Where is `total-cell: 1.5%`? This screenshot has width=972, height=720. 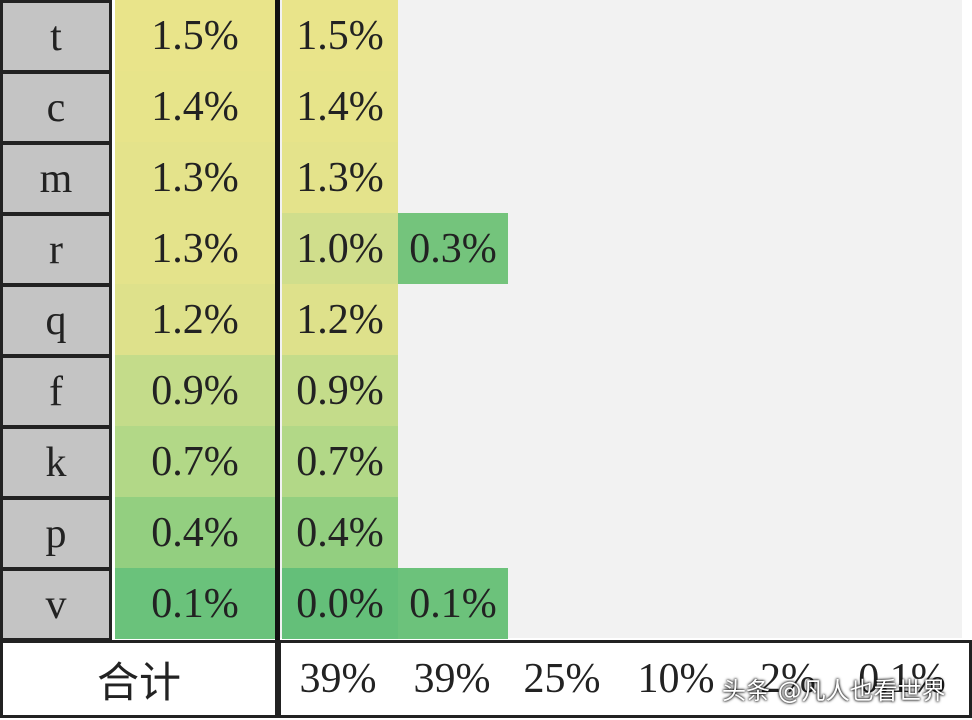 total-cell: 1.5% is located at coordinates (195, 35).